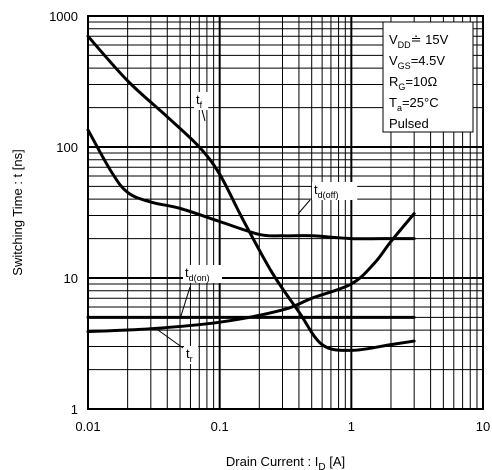  What do you see at coordinates (63, 213) in the screenshot?
I see `y-tick-labels: 1 10 100 1000` at bounding box center [63, 213].